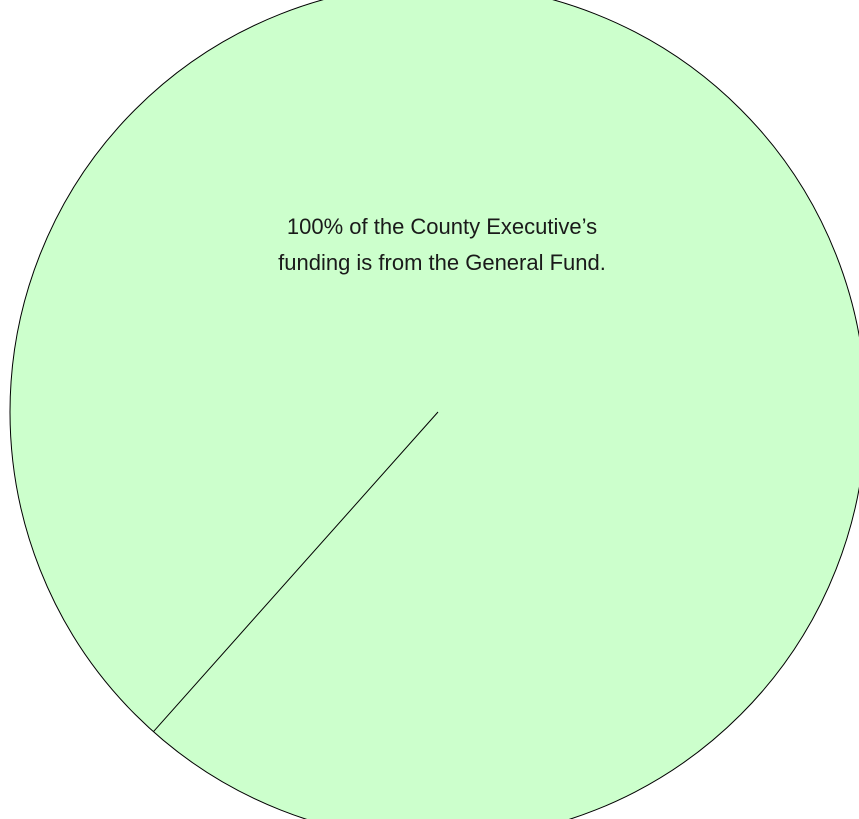 This screenshot has height=819, width=859. What do you see at coordinates (442, 226) in the screenshot?
I see `annotation-line-1: 100% of the County Executive’s` at bounding box center [442, 226].